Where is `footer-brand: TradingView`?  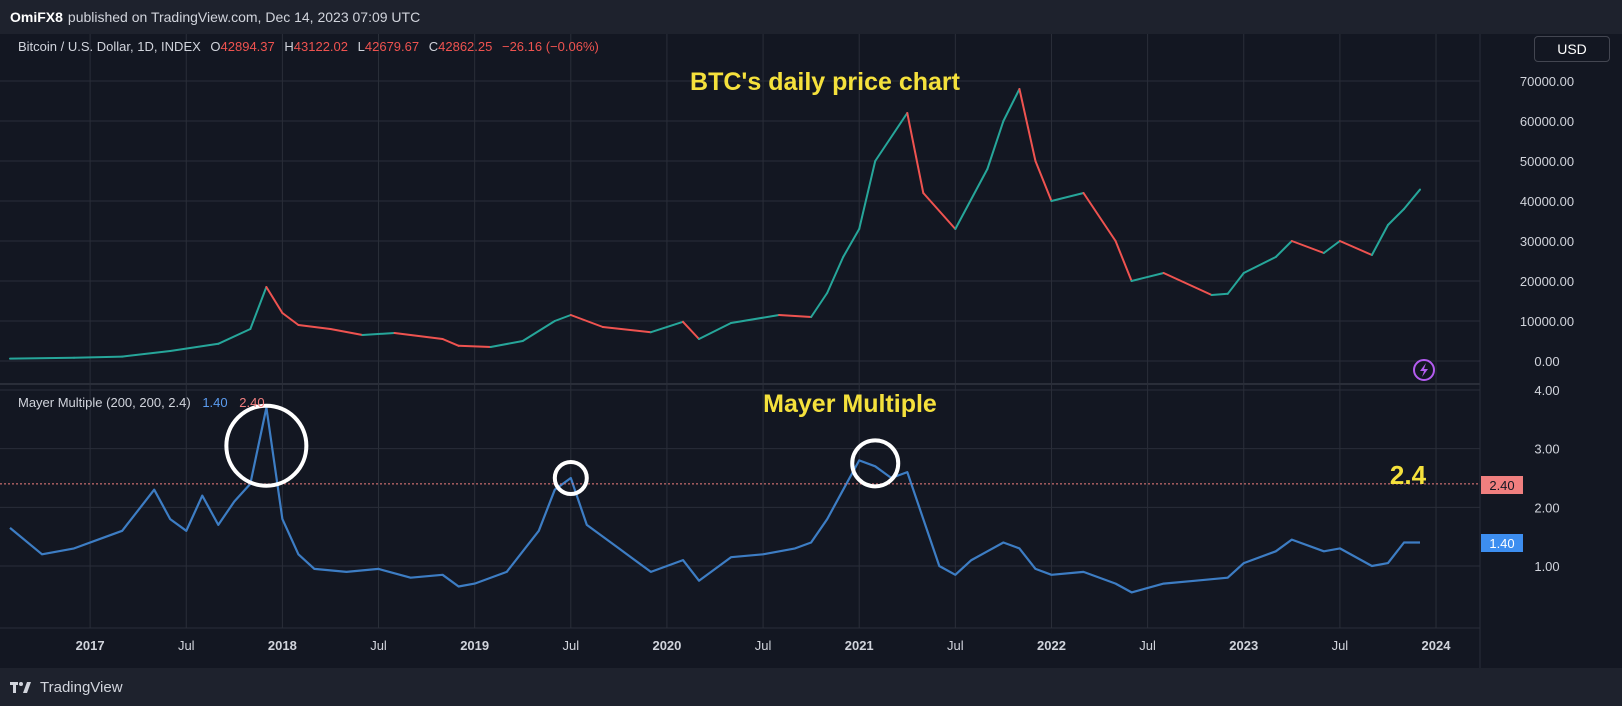
footer-brand: TradingView is located at coordinates (81, 687).